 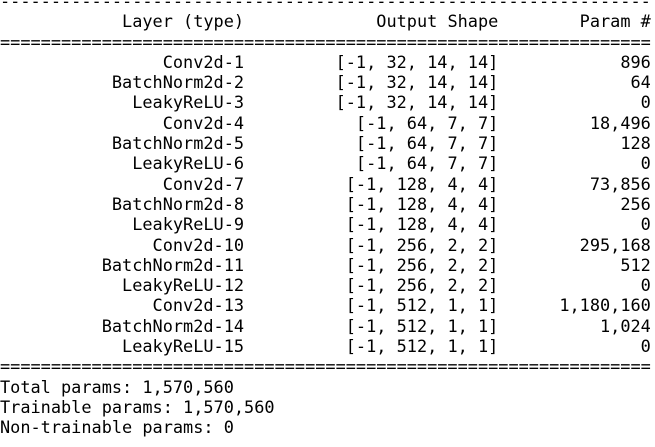 I want to click on table-row: Conv2d-13 [-1, 512, 1, 1] 1,180,160, so click(x=327, y=305).